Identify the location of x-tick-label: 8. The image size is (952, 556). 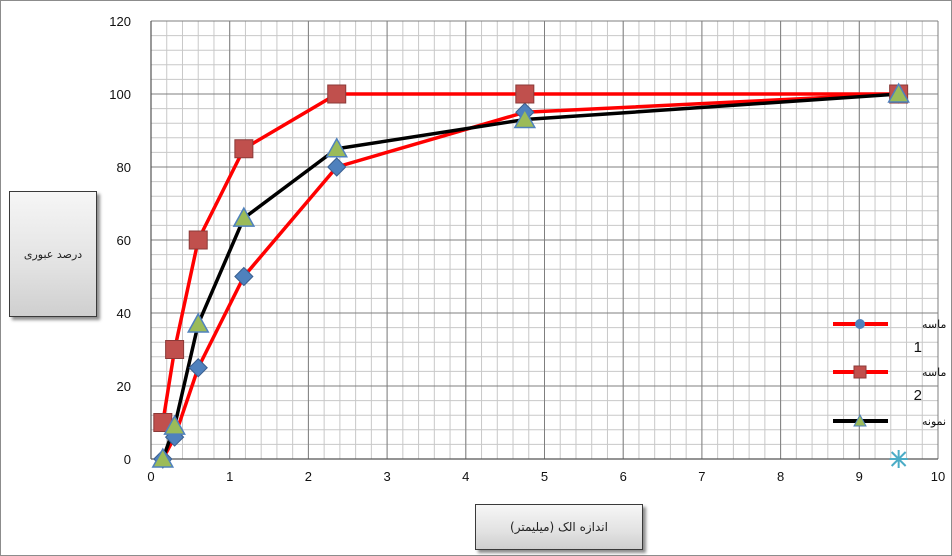
(780, 476).